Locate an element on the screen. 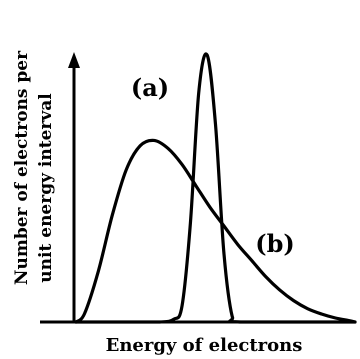 Image resolution: width=360 pixels, height=359 pixels. y-axis-label-line2: unit energy interval is located at coordinates (46, 188).